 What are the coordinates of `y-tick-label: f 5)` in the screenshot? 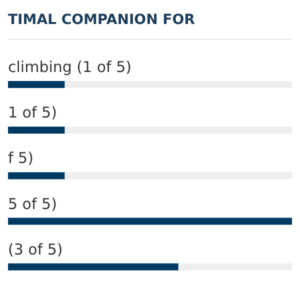 It's located at (21, 158).